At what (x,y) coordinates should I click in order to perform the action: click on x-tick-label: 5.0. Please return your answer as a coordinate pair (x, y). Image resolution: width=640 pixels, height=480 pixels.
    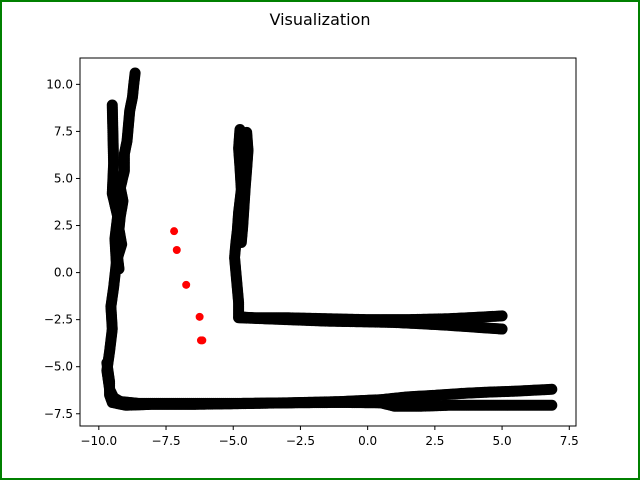
    Looking at the image, I should click on (502, 441).